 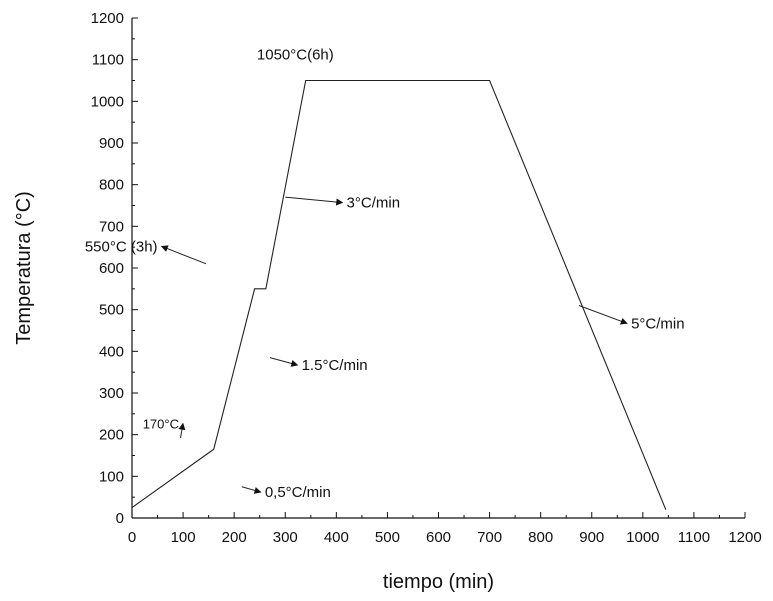 What do you see at coordinates (694, 537) in the screenshot?
I see `x-tick-label: 1100` at bounding box center [694, 537].